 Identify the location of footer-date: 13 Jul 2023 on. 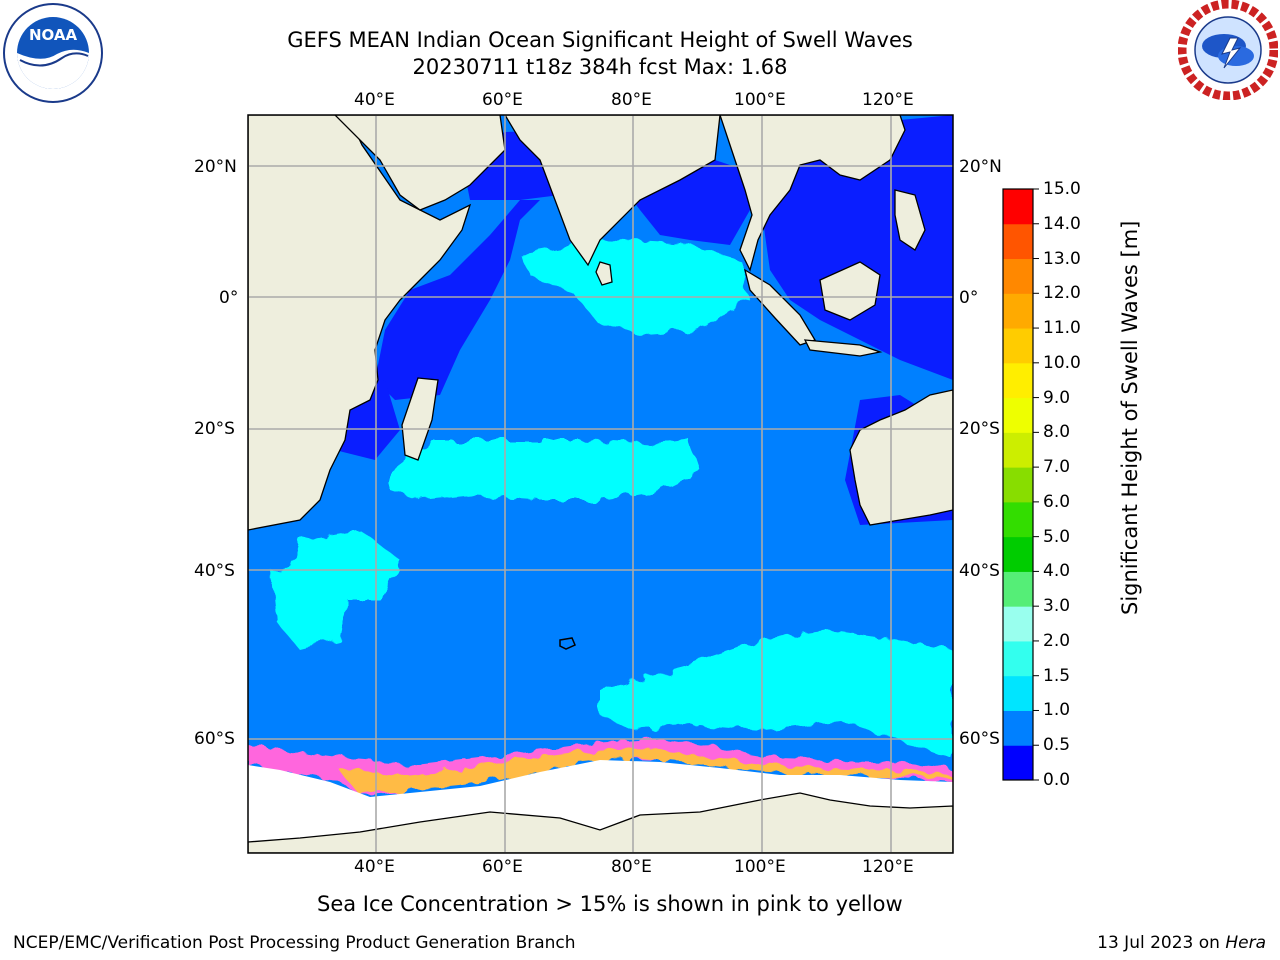
(1161, 943).